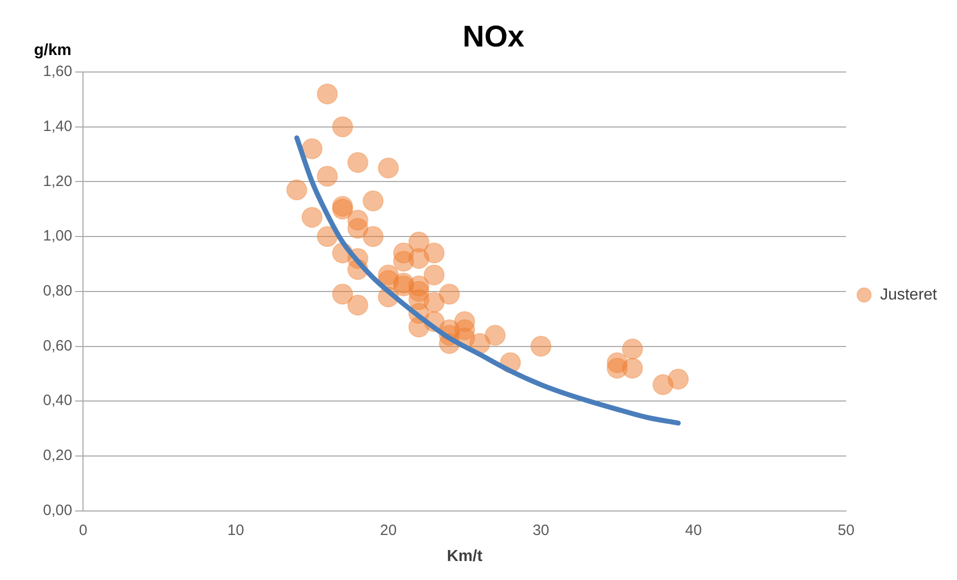  I want to click on y-tick-label: 1,20, so click(57, 181).